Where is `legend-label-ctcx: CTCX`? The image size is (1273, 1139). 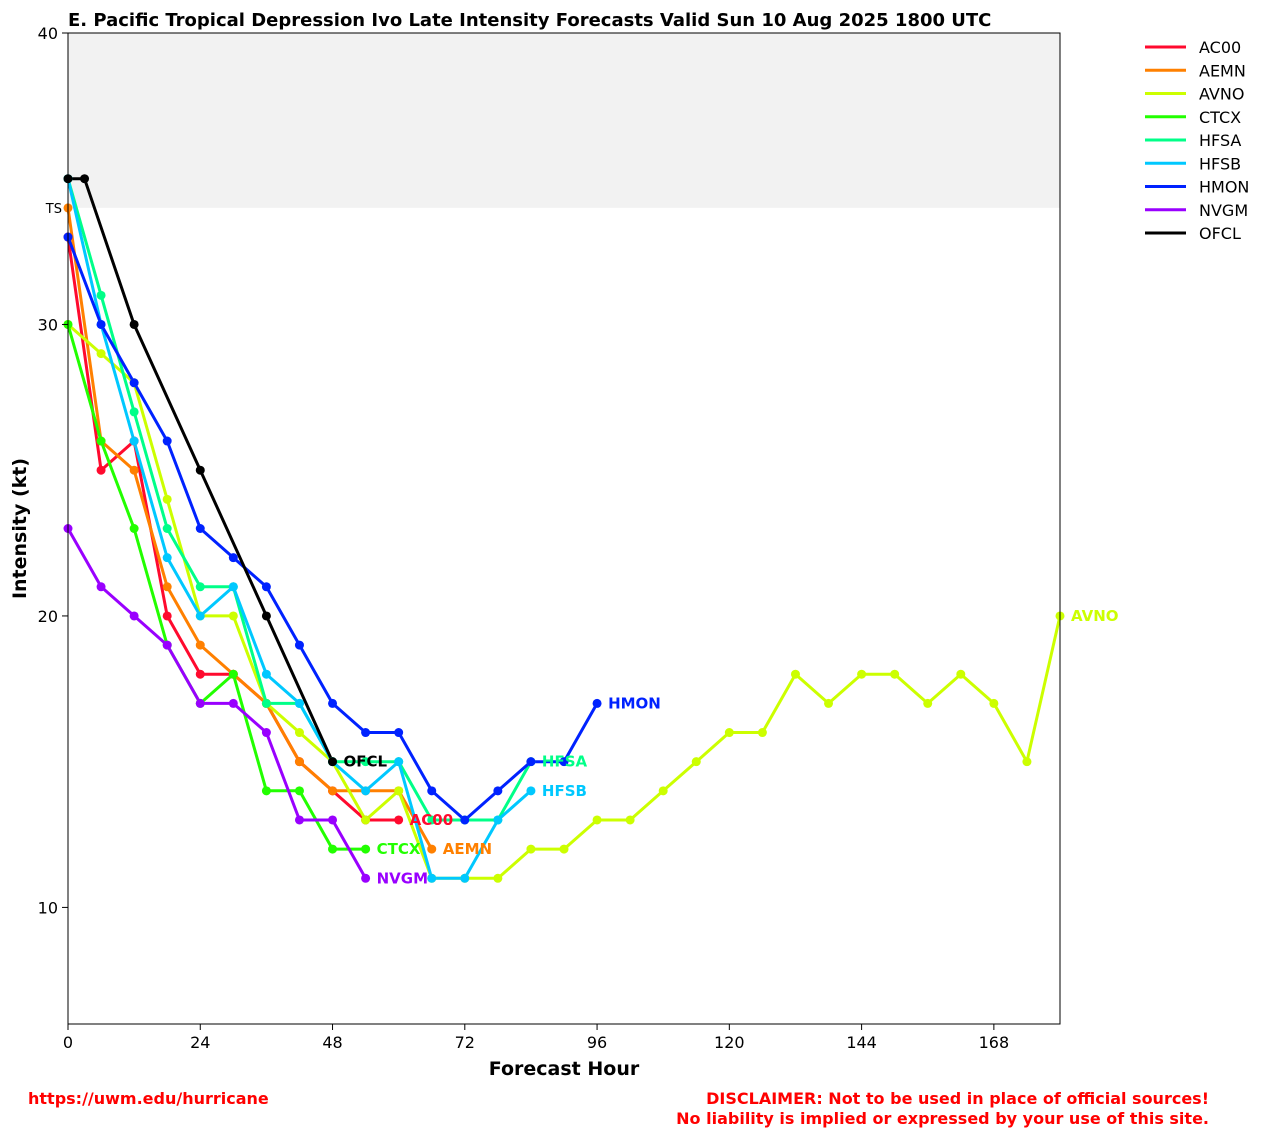 legend-label-ctcx: CTCX is located at coordinates (1220, 117).